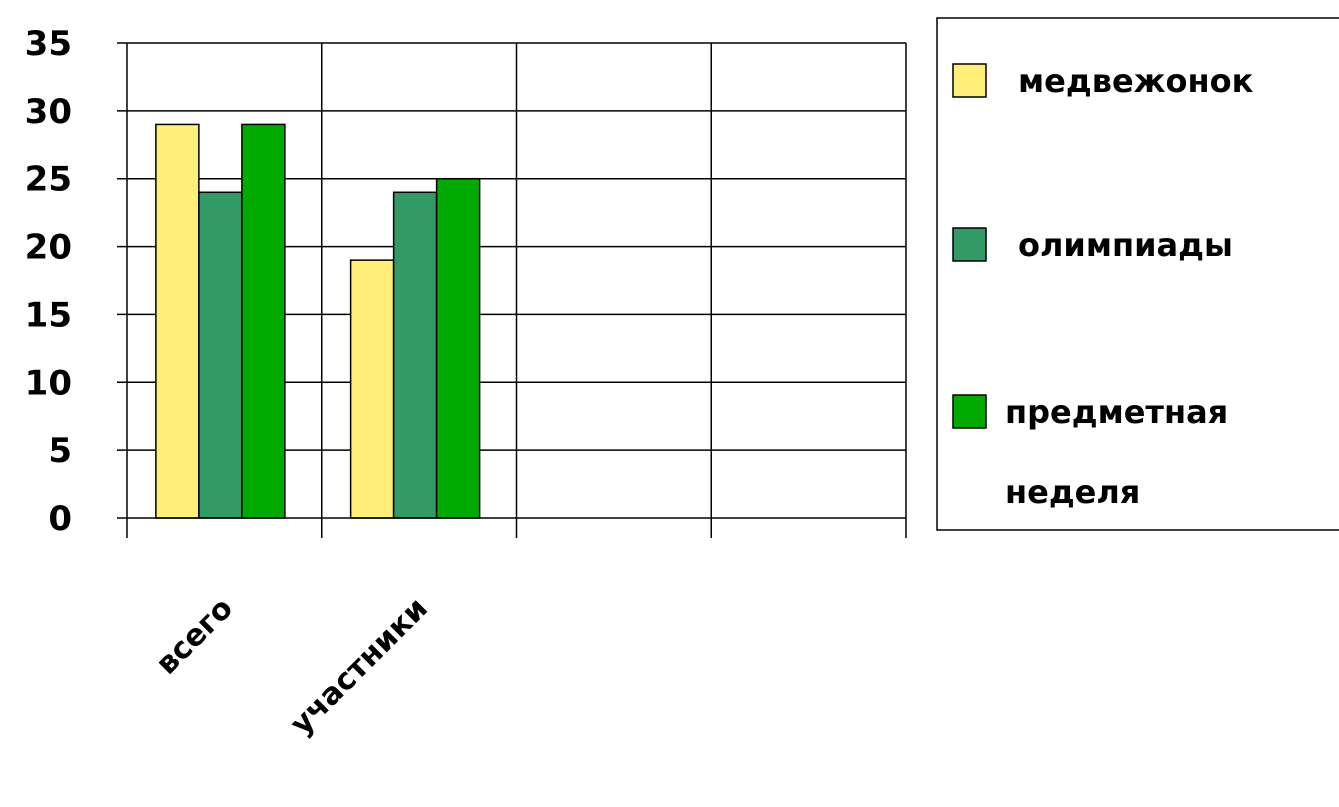 The width and height of the screenshot is (1339, 807). What do you see at coordinates (1136, 81) in the screenshot?
I see `legend-label-1: медвежонок` at bounding box center [1136, 81].